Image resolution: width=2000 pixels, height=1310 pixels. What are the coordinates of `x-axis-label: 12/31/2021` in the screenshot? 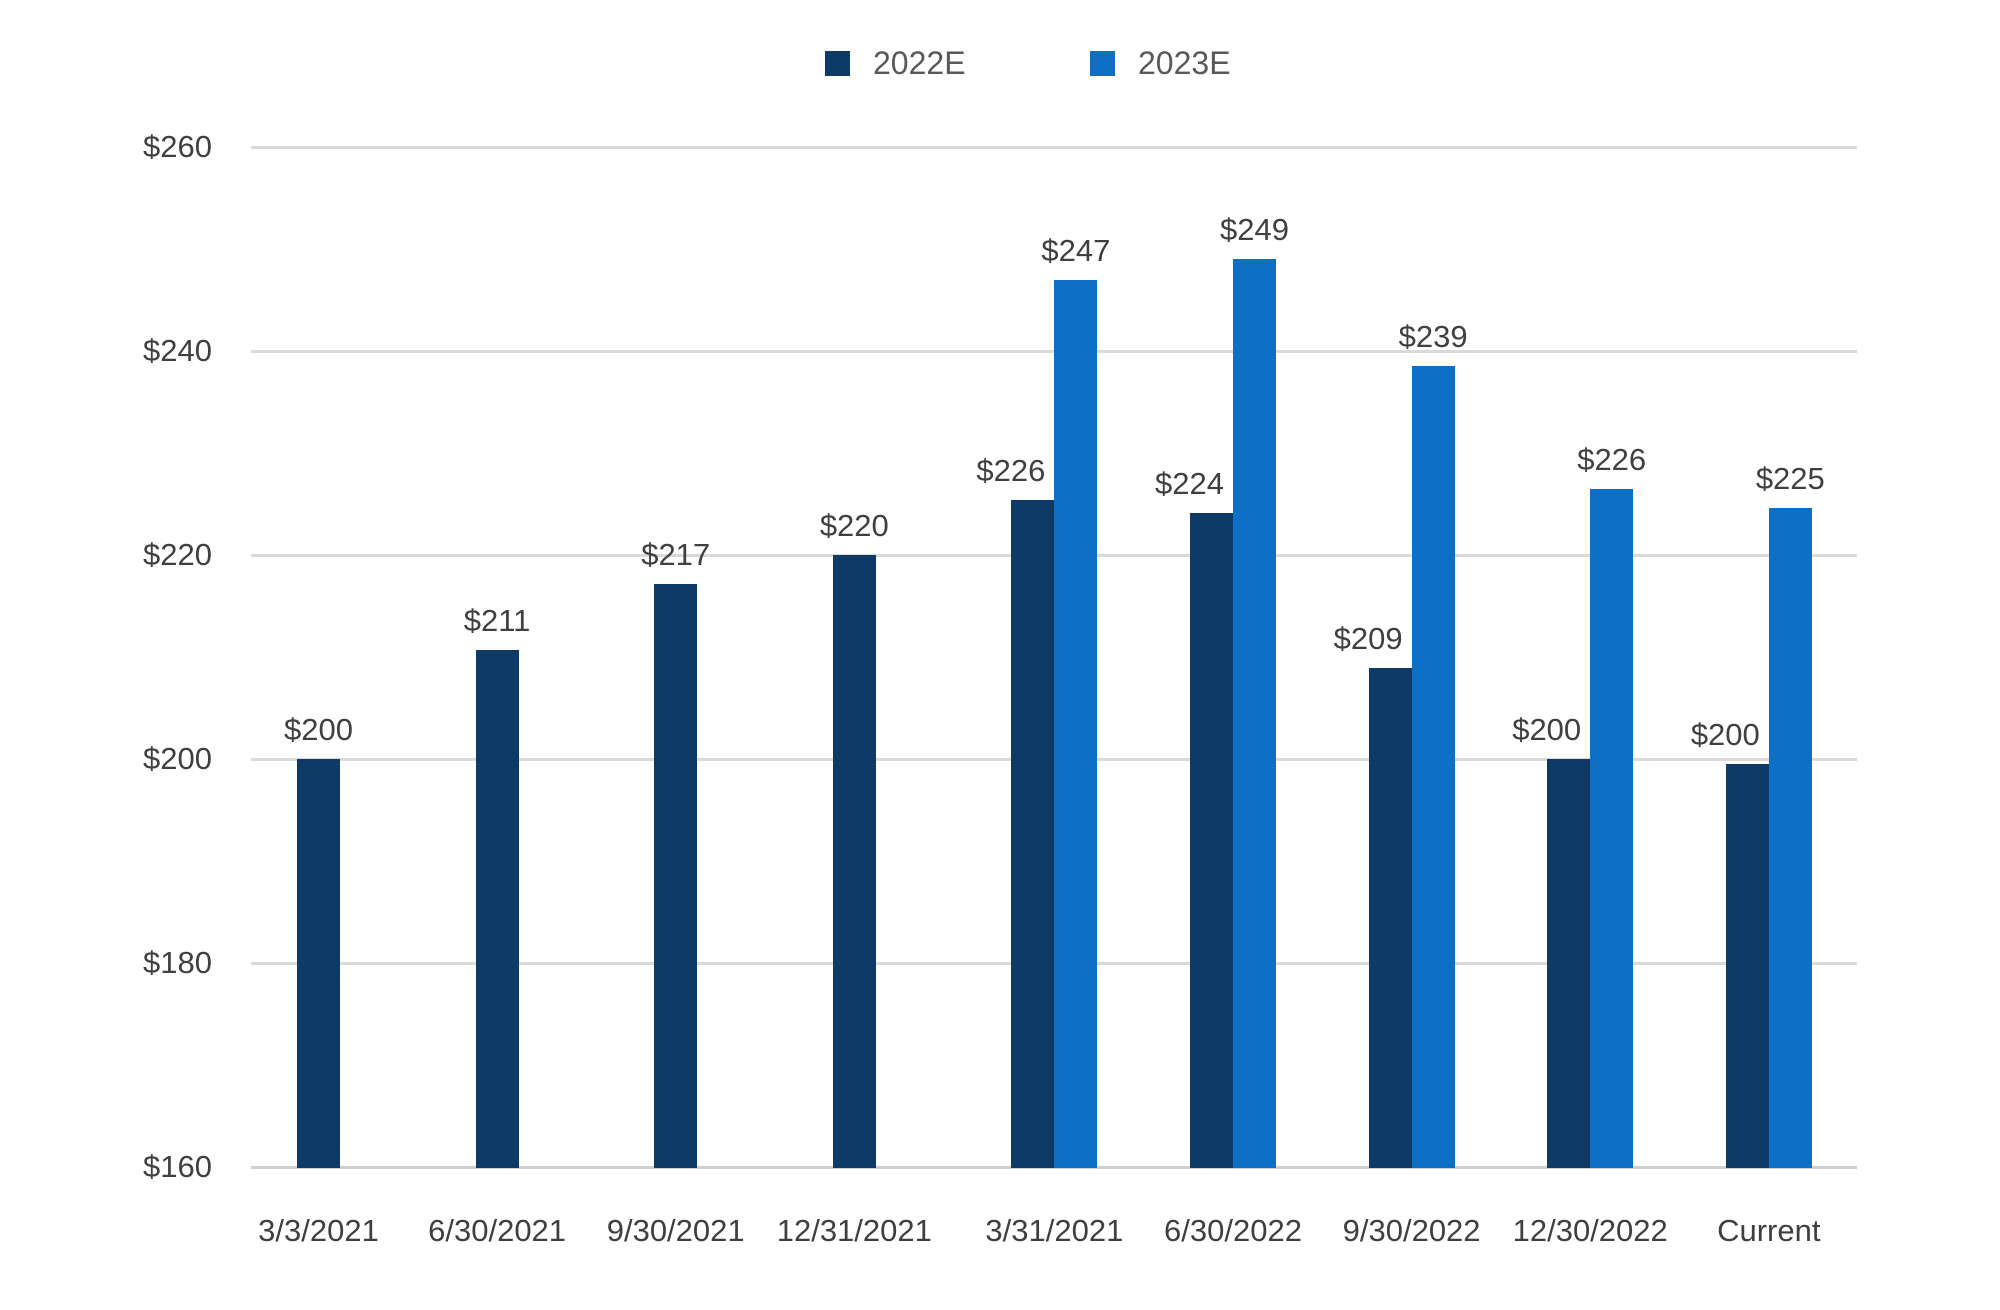 It's located at (854, 1230).